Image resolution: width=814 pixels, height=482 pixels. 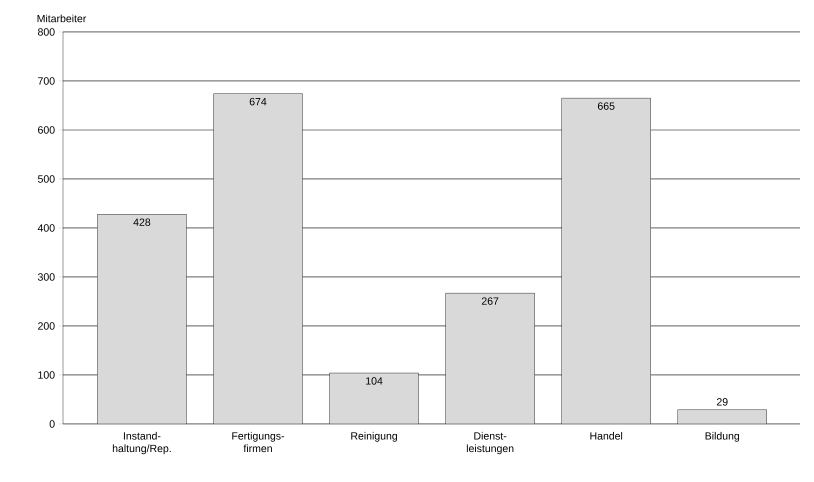 What do you see at coordinates (46, 130) in the screenshot?
I see `y-tick-label: 600` at bounding box center [46, 130].